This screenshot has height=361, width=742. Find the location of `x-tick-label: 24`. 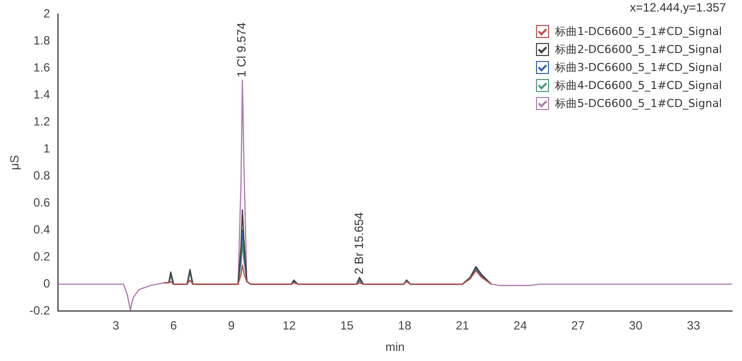

x-tick-label: 24 is located at coordinates (521, 325).